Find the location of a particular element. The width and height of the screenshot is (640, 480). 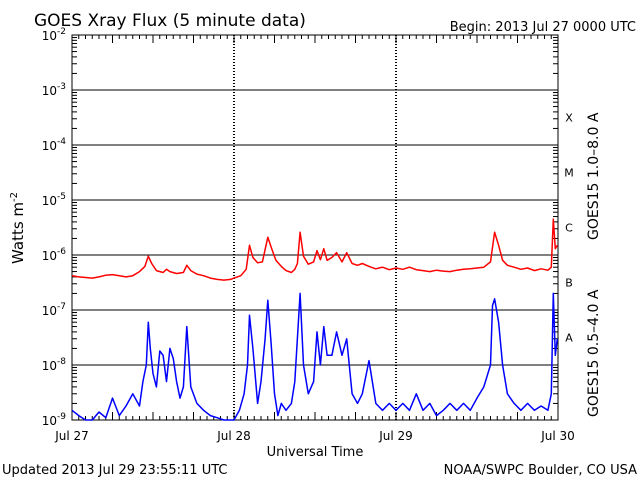

flare-class-b: B is located at coordinates (569, 283).